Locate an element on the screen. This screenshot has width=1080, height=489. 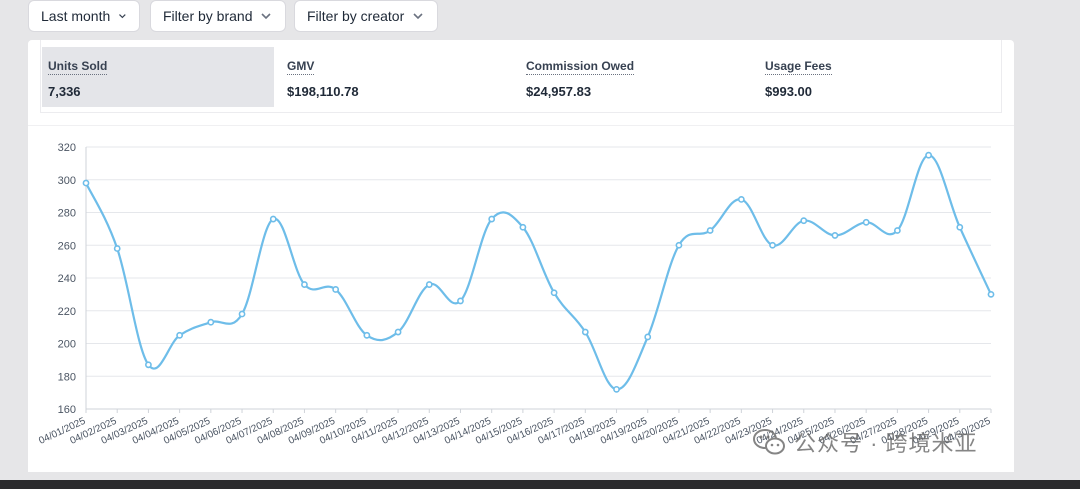
y-tick-label: 280 is located at coordinates (67, 214).